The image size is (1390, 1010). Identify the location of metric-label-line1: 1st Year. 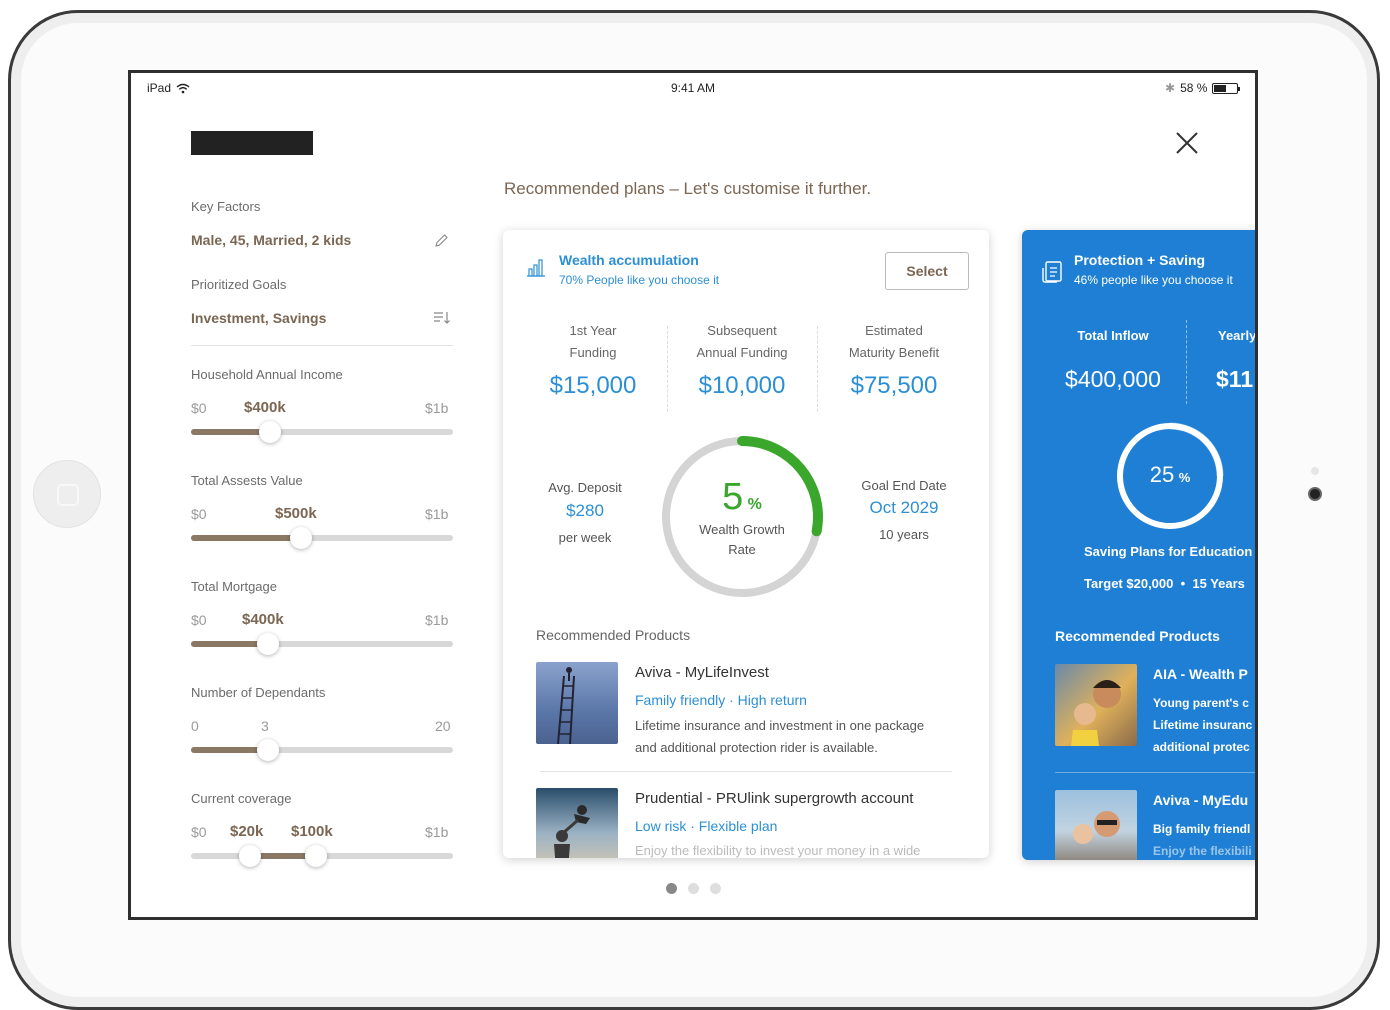
(593, 330).